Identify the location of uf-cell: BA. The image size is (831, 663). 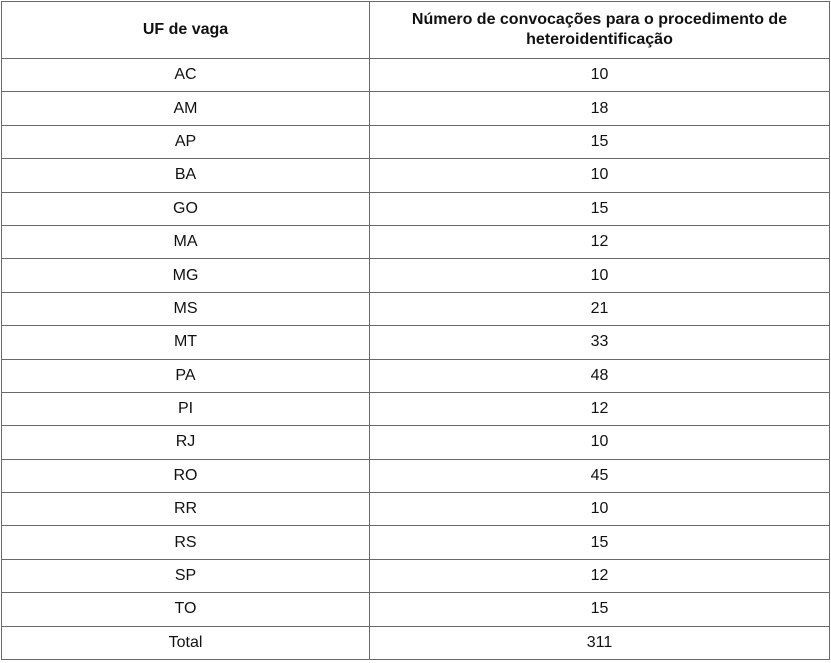
(185, 175).